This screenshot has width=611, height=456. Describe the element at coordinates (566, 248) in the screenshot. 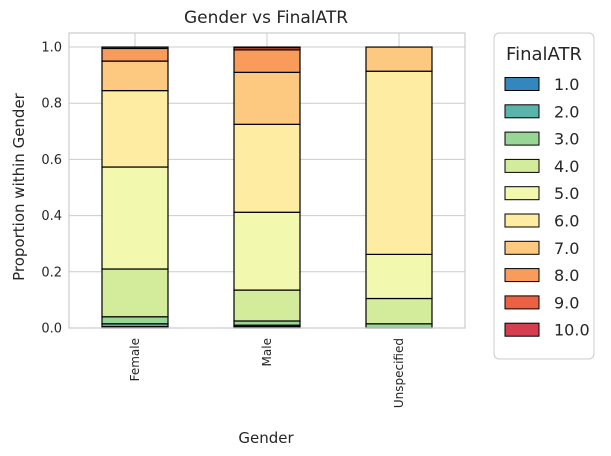

I see `legend-entry-label: 7.0` at that location.